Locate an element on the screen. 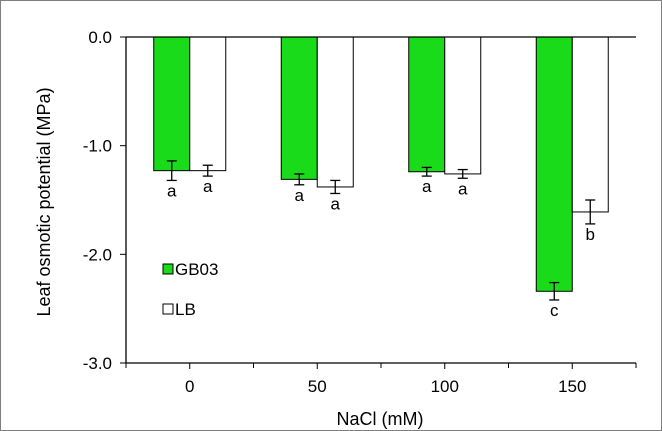 This screenshot has width=662, height=431. significance-label-lb-50: a is located at coordinates (336, 203).